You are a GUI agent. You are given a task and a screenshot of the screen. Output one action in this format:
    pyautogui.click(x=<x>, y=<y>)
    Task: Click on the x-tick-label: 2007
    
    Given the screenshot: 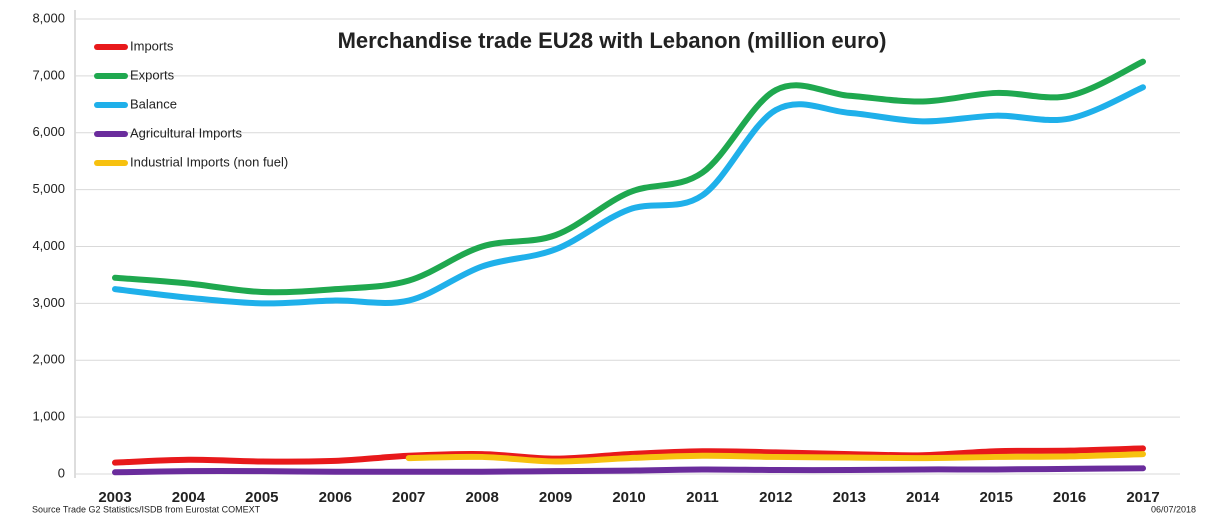 What is the action you would take?
    pyautogui.click(x=408, y=497)
    